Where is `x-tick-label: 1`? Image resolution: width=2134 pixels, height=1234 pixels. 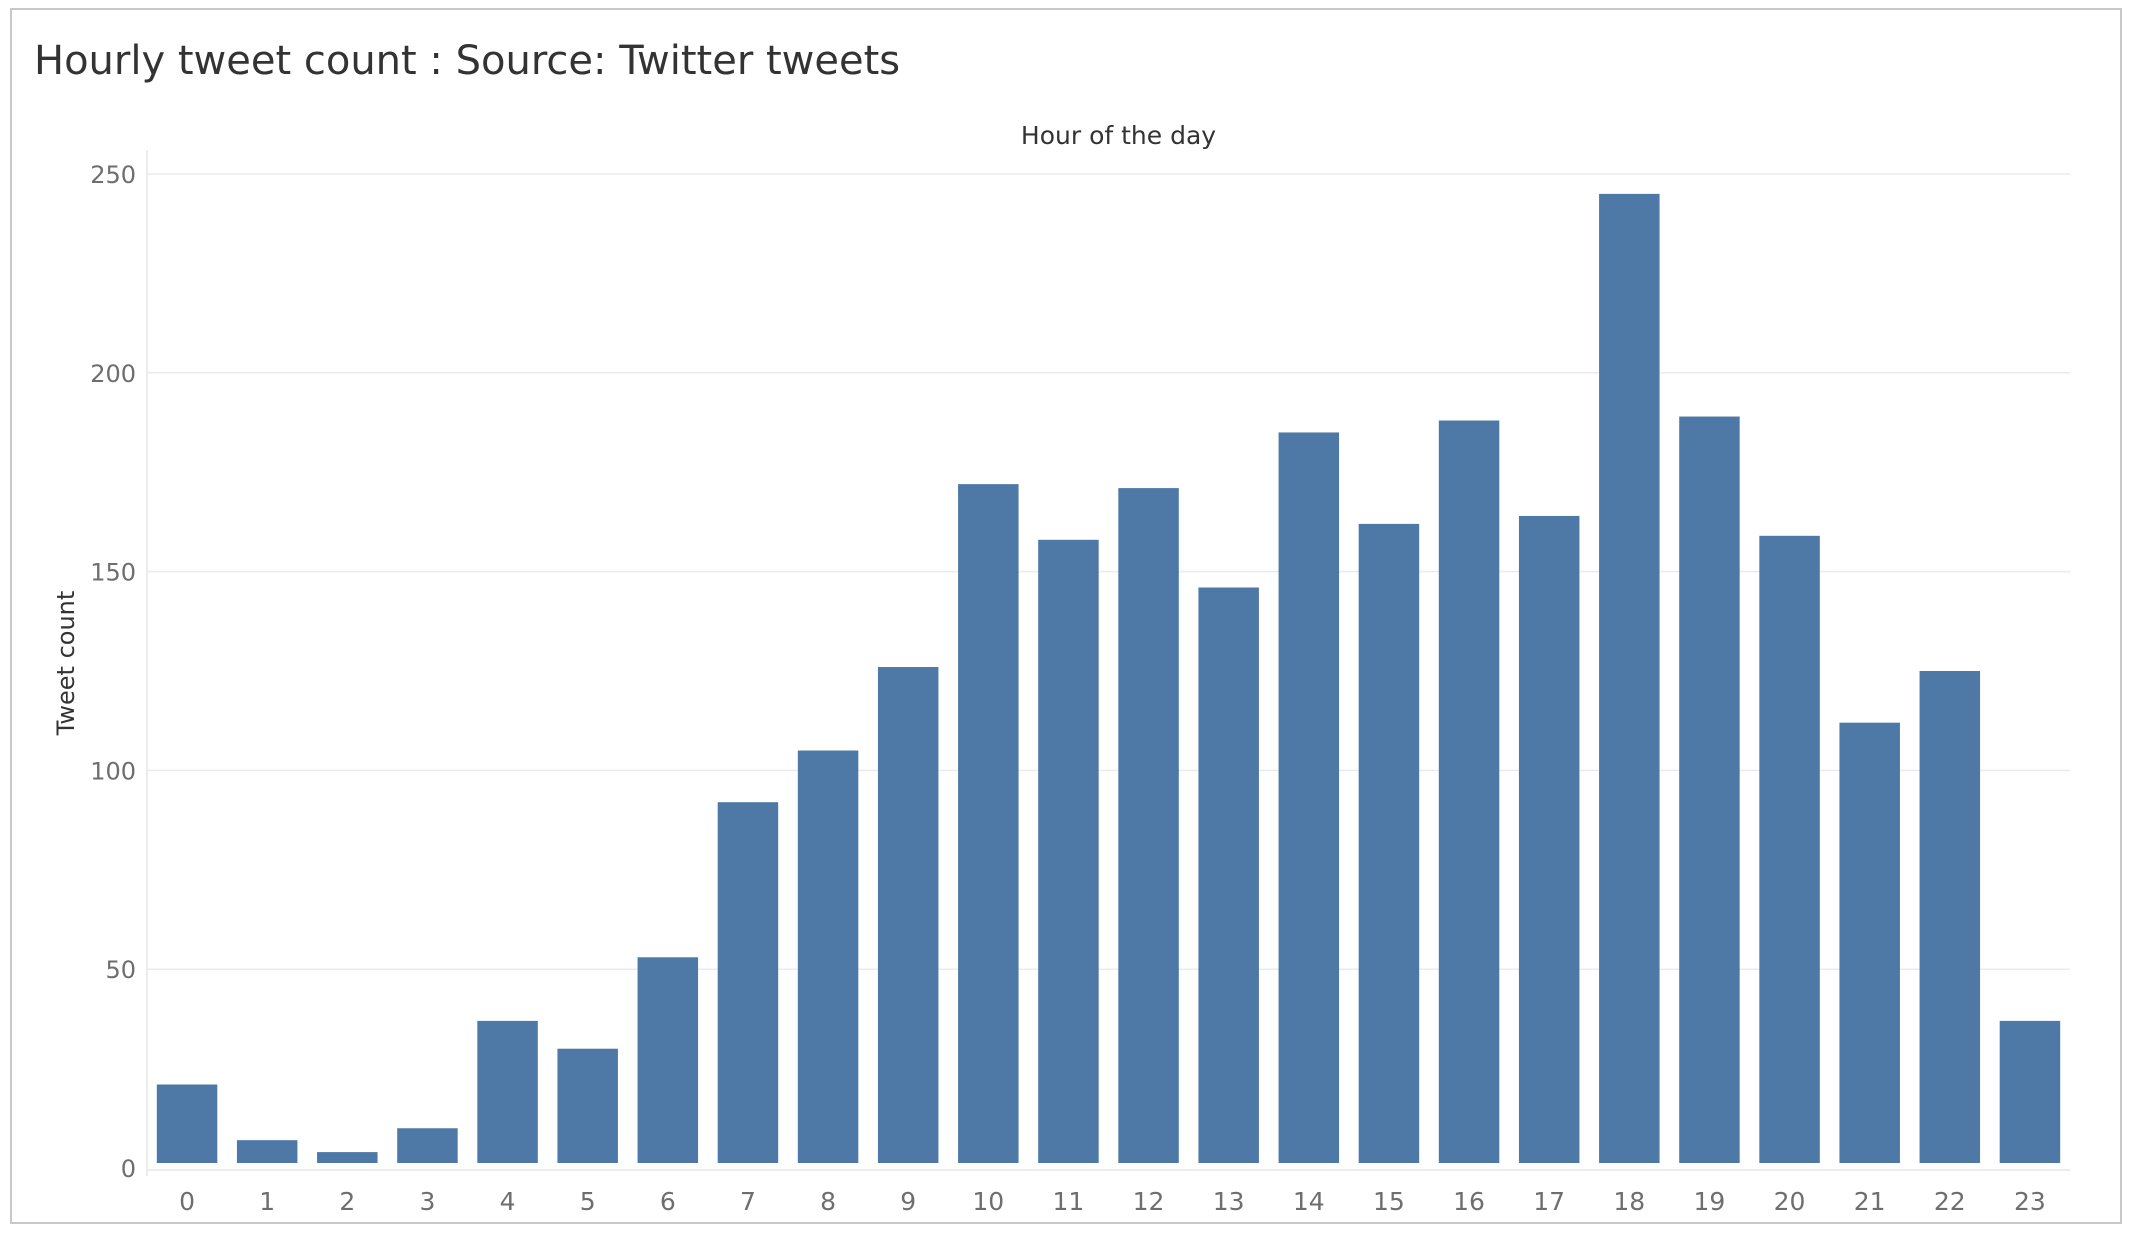
x-tick-label: 1 is located at coordinates (267, 1201).